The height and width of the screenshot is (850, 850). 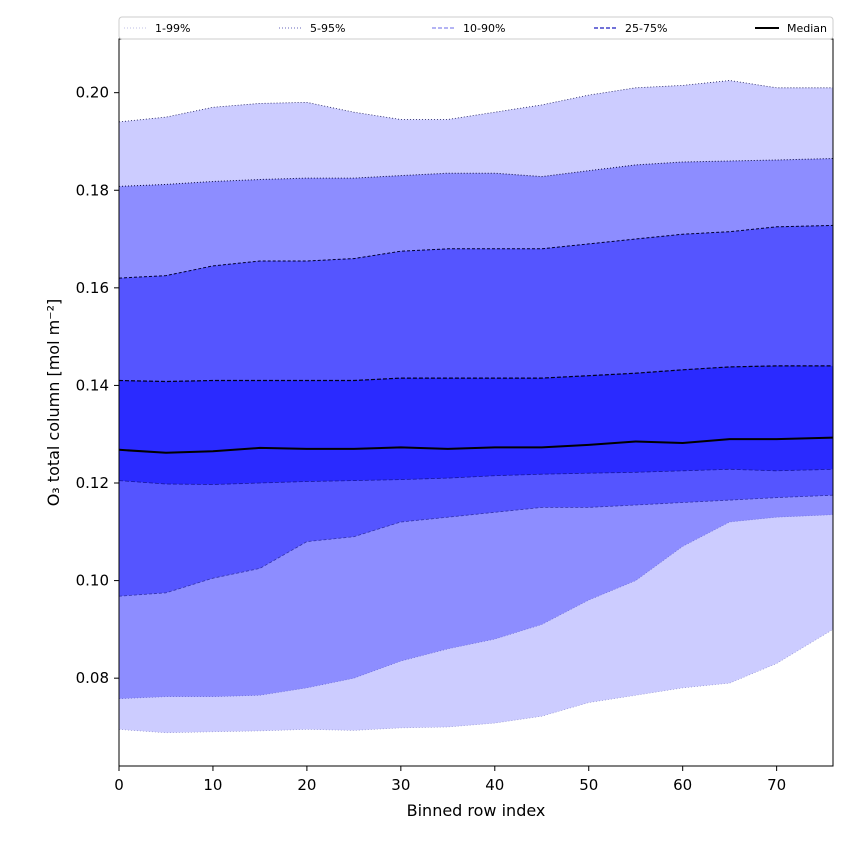 I want to click on legend-label: Median, so click(x=807, y=28).